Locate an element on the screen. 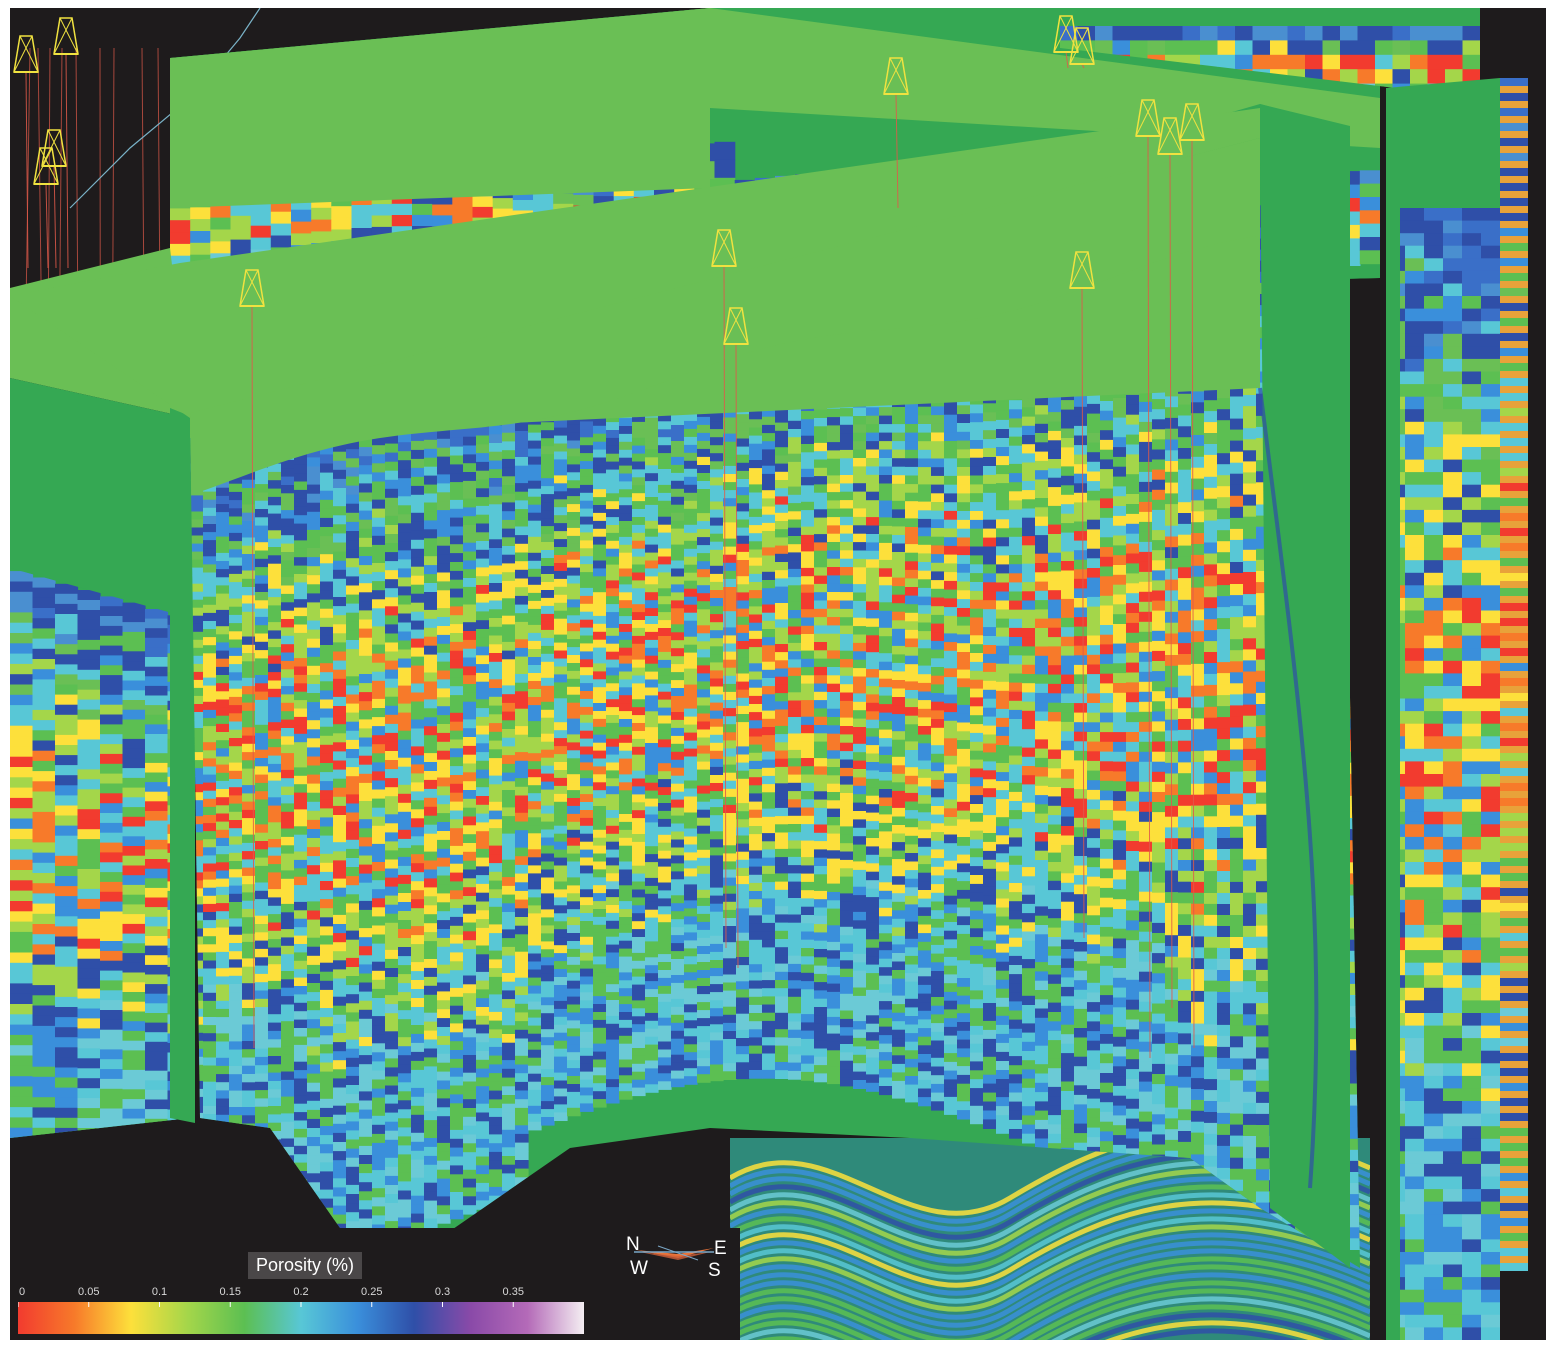 This screenshot has width=1553, height=1346. right-cross-section is located at coordinates (1466, 709).